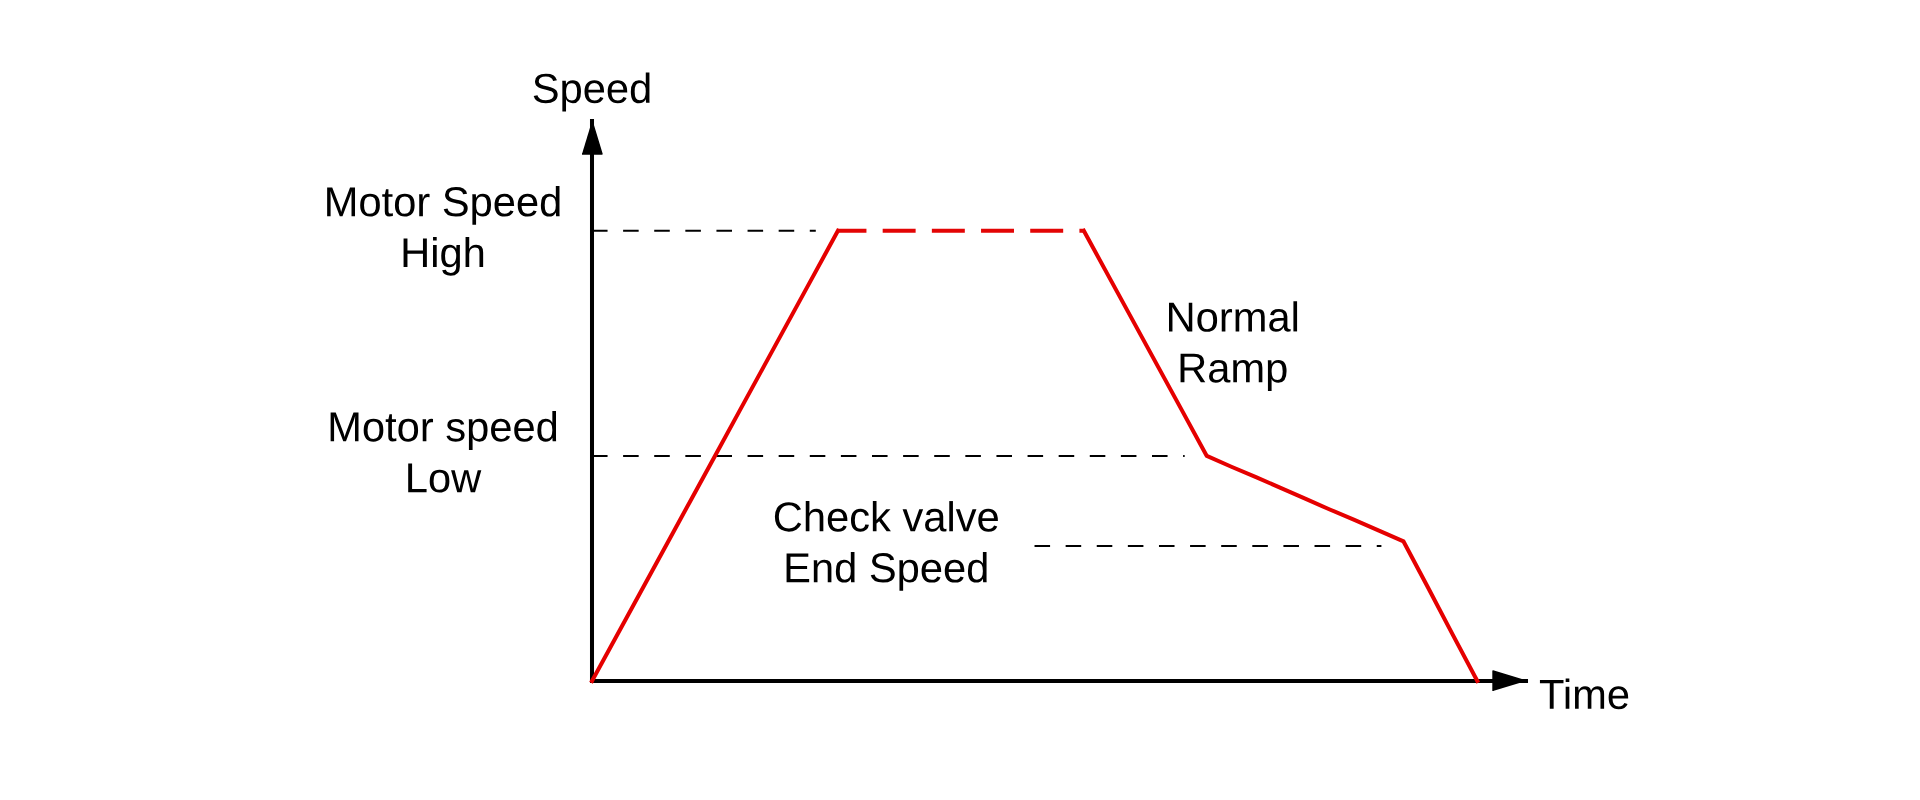 The image size is (1920, 800). Describe the element at coordinates (1233, 346) in the screenshot. I see `annotation: Normal Ramp` at that location.